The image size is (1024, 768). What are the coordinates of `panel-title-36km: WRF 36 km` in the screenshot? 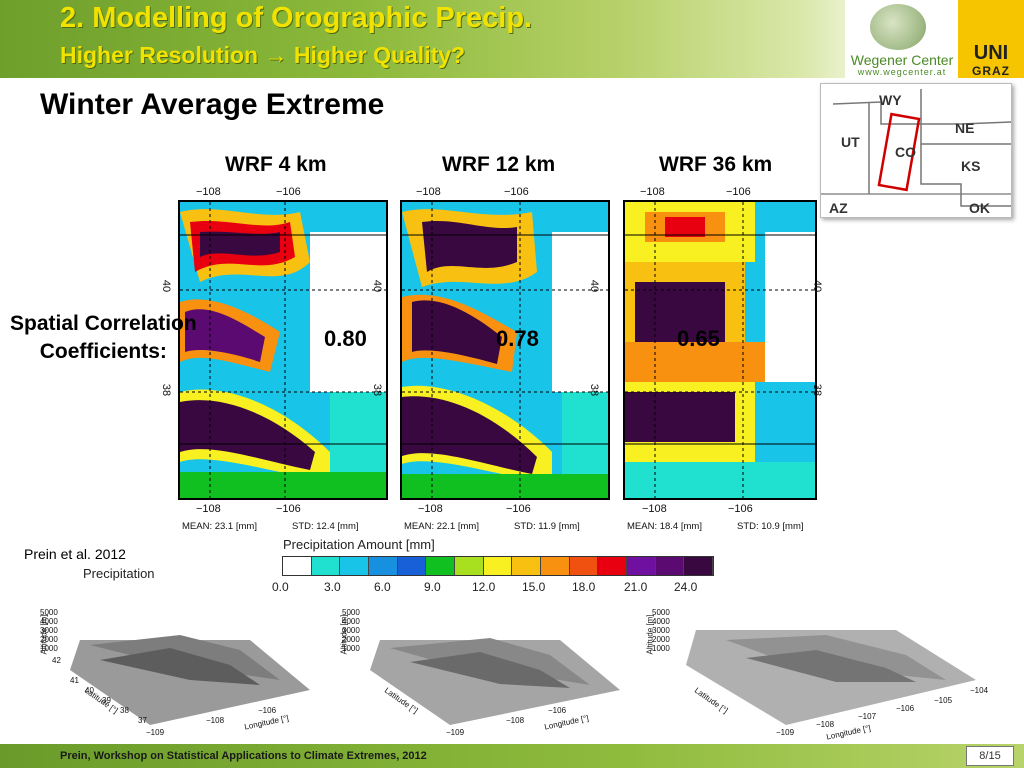 It's located at (716, 164).